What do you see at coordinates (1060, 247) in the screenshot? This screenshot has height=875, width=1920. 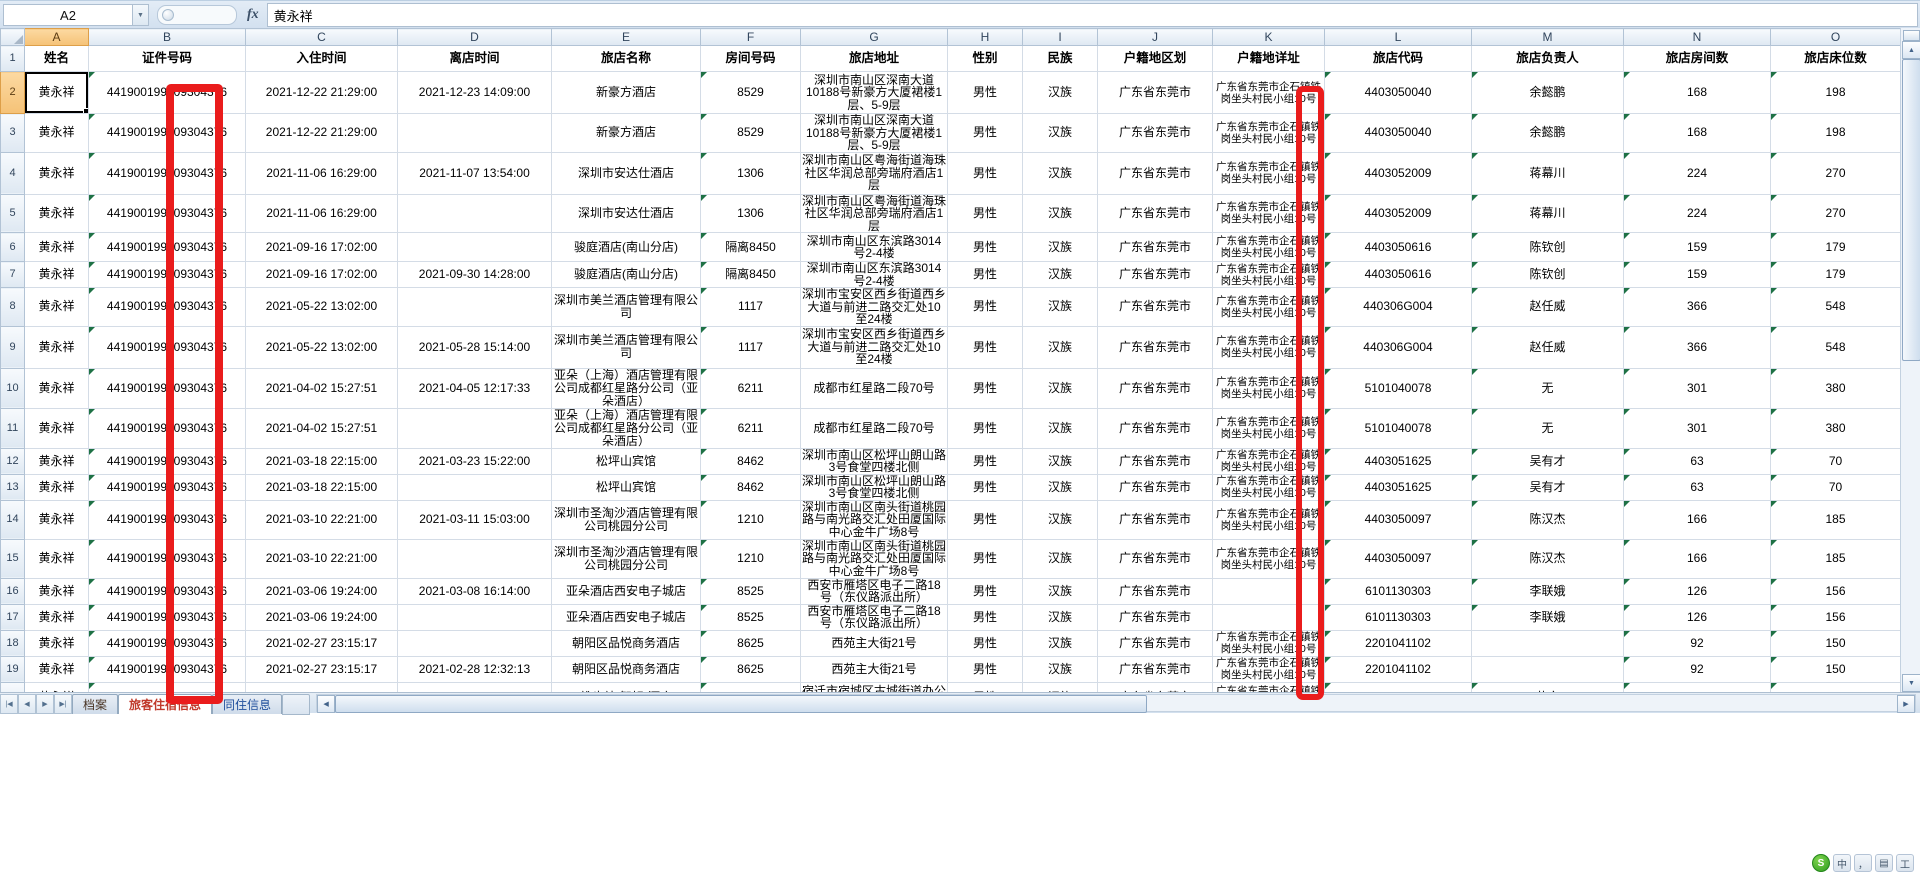 I see `cell-I6: 汉族` at bounding box center [1060, 247].